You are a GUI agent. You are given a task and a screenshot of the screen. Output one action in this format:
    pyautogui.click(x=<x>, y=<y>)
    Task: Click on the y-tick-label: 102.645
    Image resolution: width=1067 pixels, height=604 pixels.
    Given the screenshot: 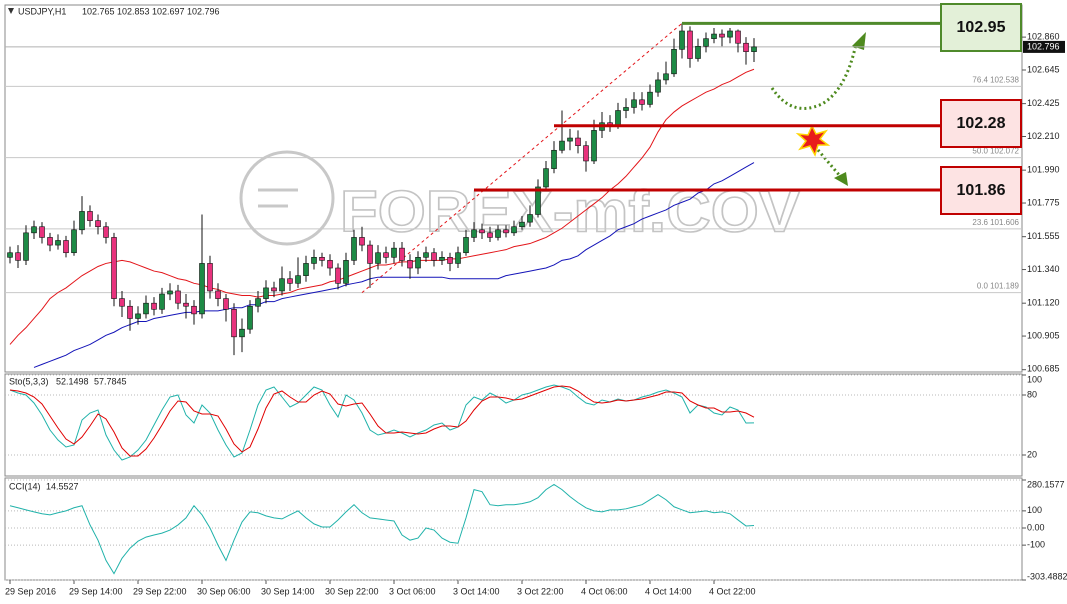 What is the action you would take?
    pyautogui.click(x=1043, y=69)
    